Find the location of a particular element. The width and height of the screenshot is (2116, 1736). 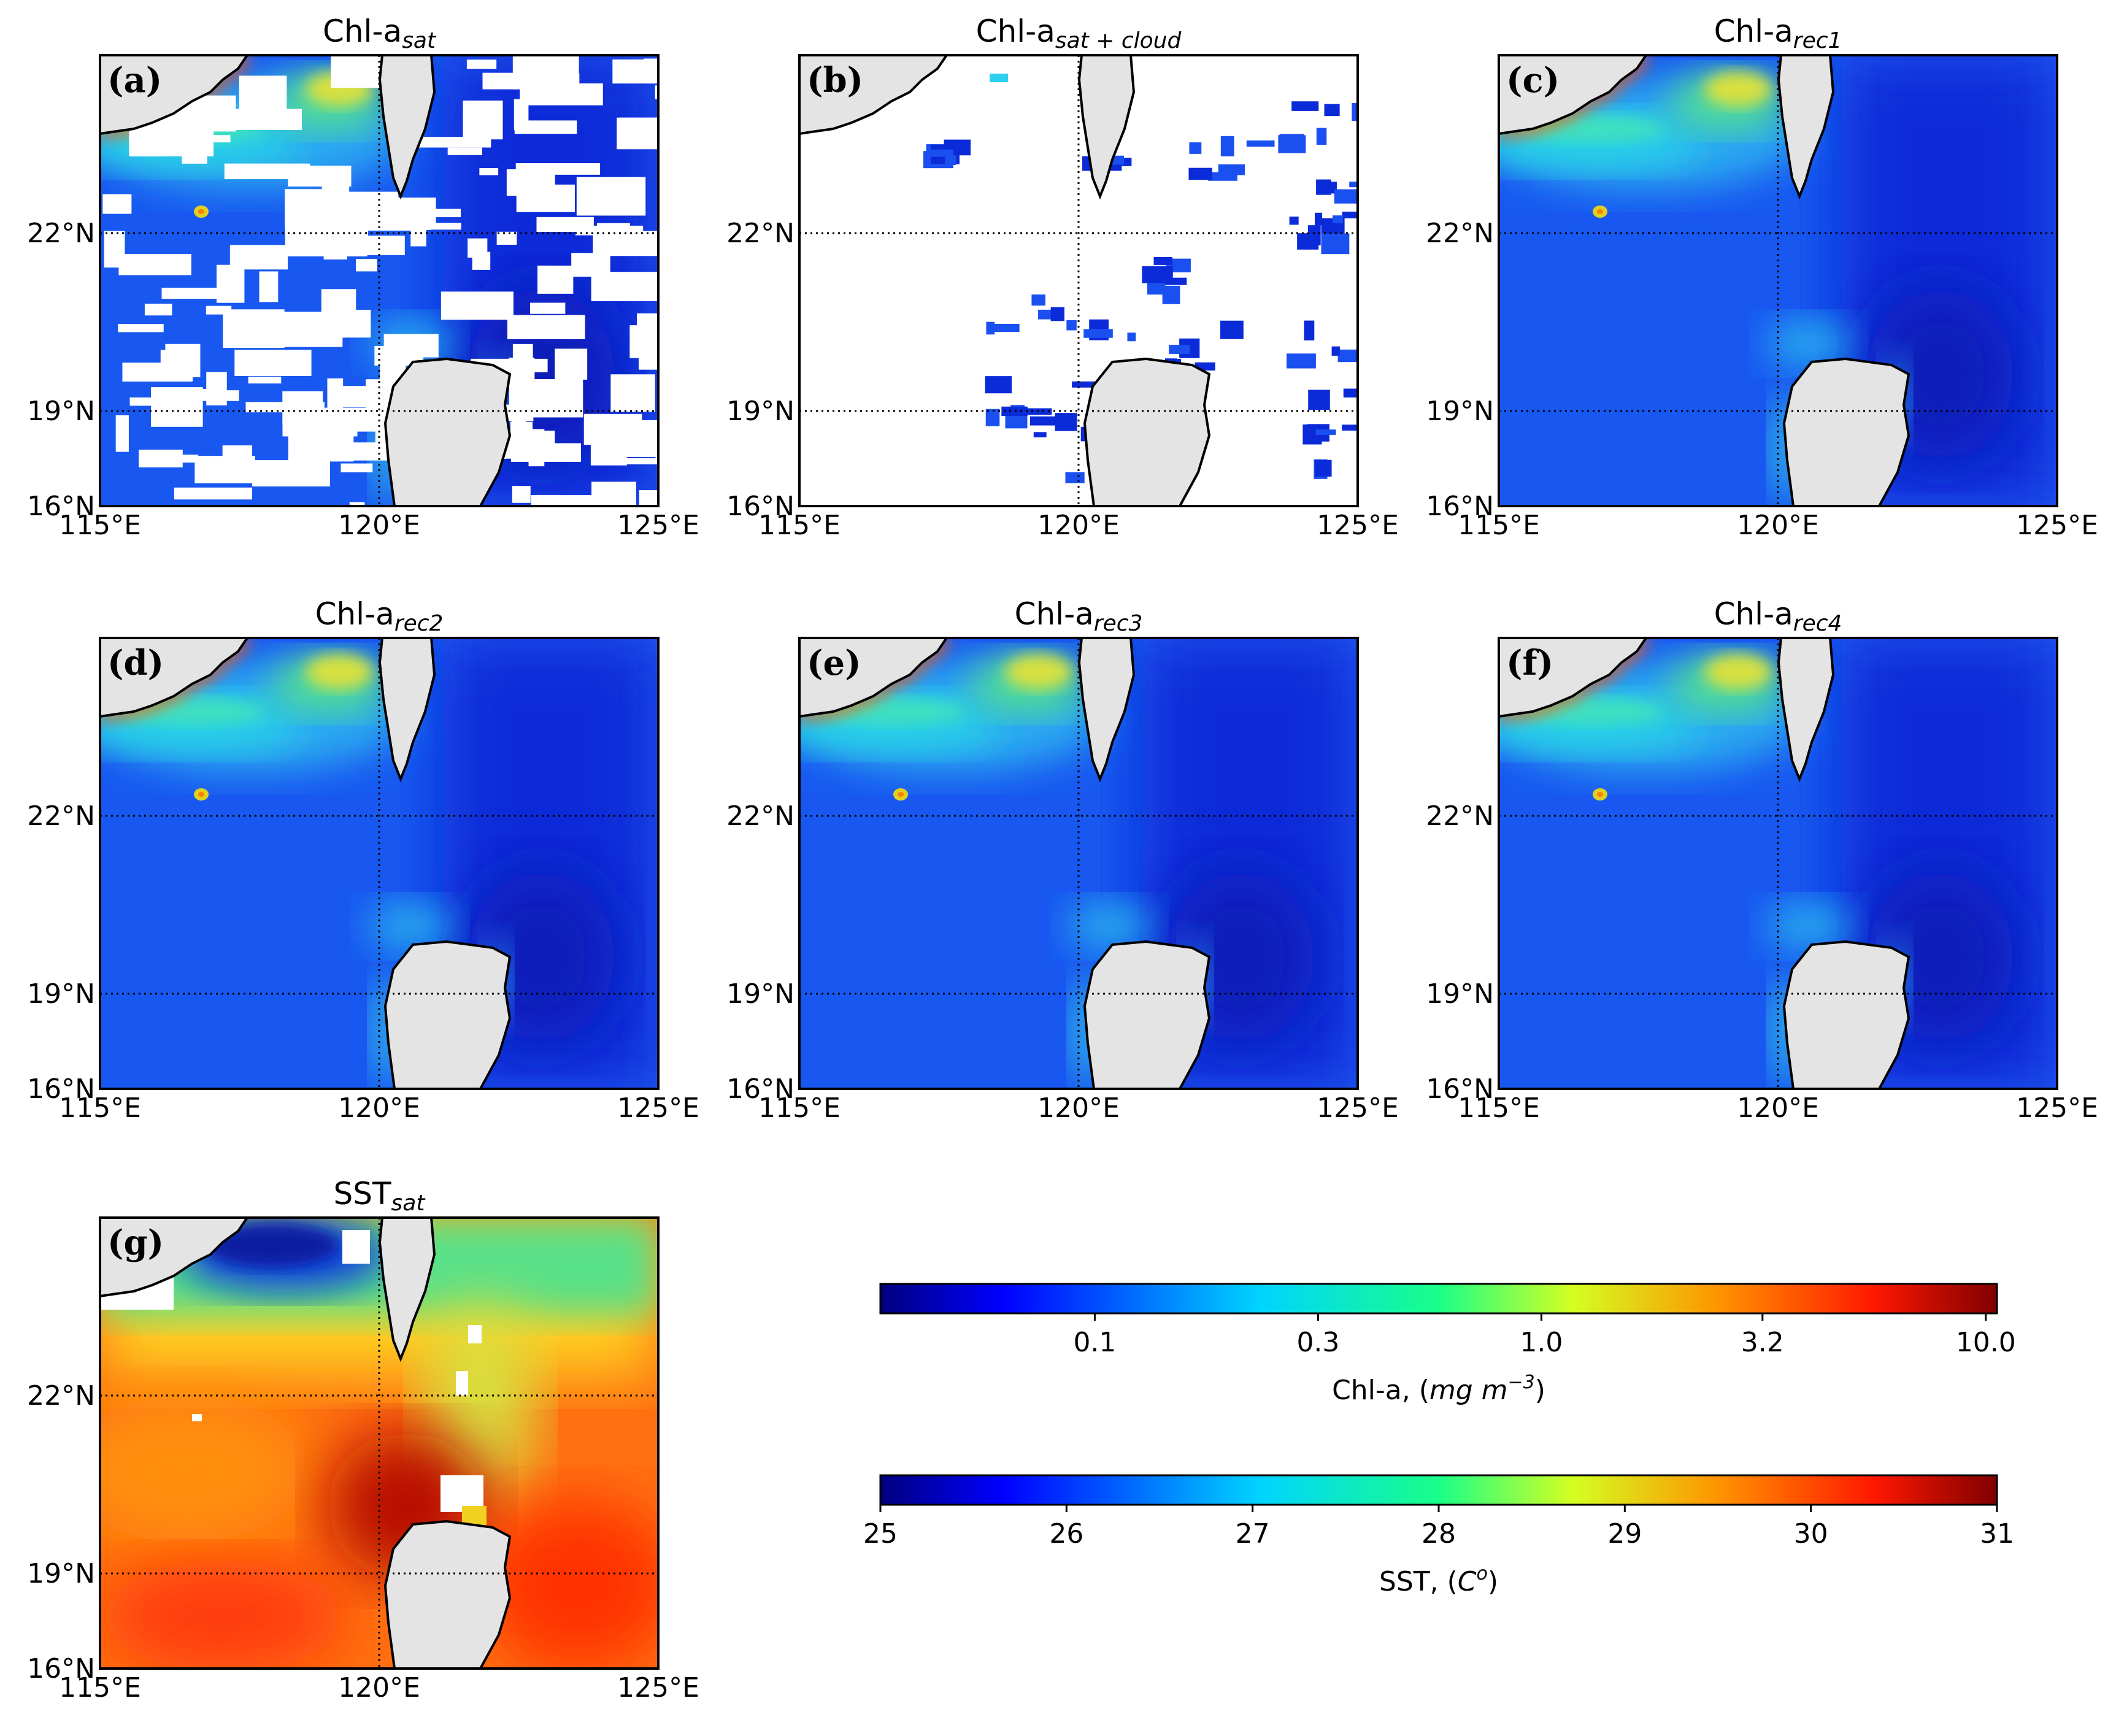

colorbar-tick-label: 0.1 is located at coordinates (1094, 1342).